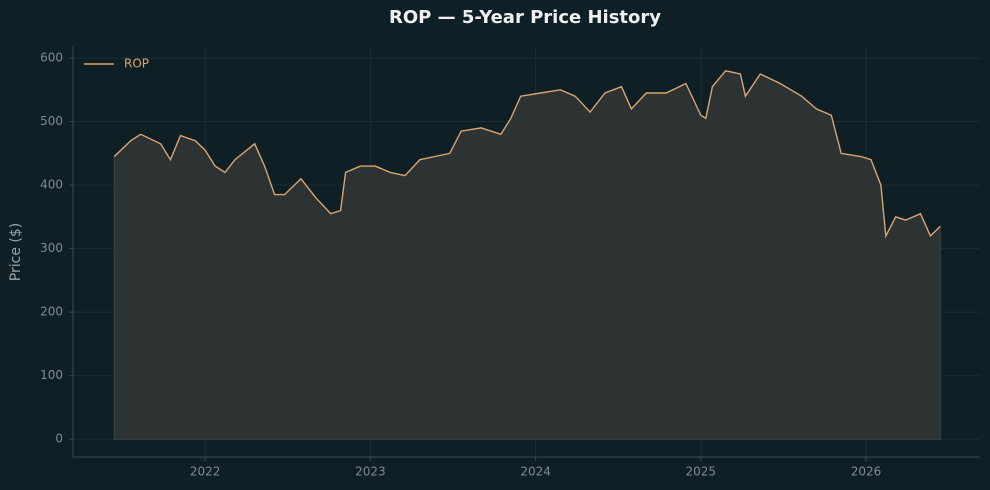 The image size is (990, 490). What do you see at coordinates (51, 312) in the screenshot?
I see `y-tick-label: 200` at bounding box center [51, 312].